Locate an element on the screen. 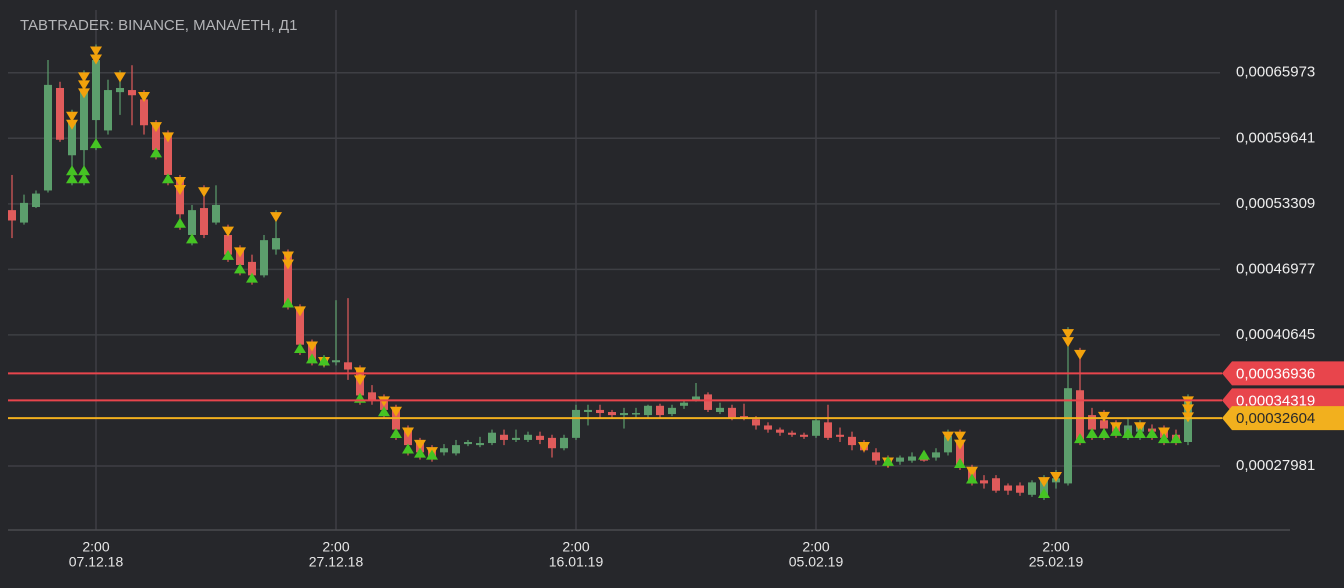 The image size is (1344, 588). y-tick-label: 0,00046977 is located at coordinates (1275, 268).